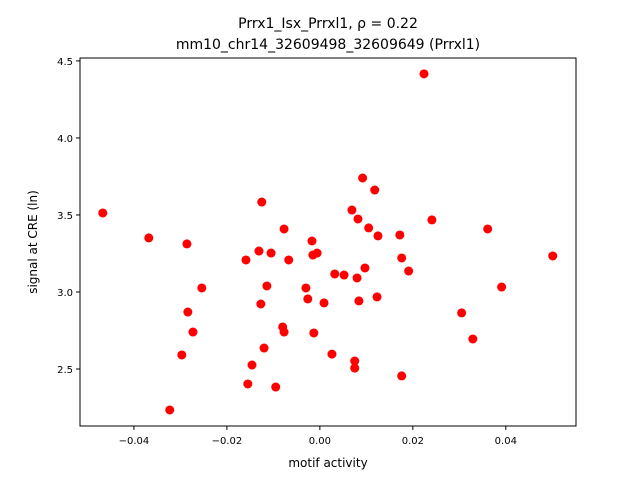  What do you see at coordinates (65, 370) in the screenshot?
I see `y-tick-label: 2.5` at bounding box center [65, 370].